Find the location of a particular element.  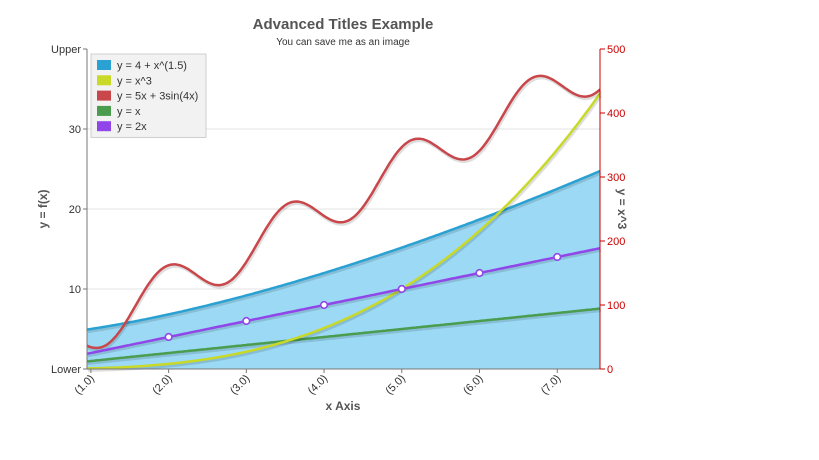

series-line-x is located at coordinates (343, 335).